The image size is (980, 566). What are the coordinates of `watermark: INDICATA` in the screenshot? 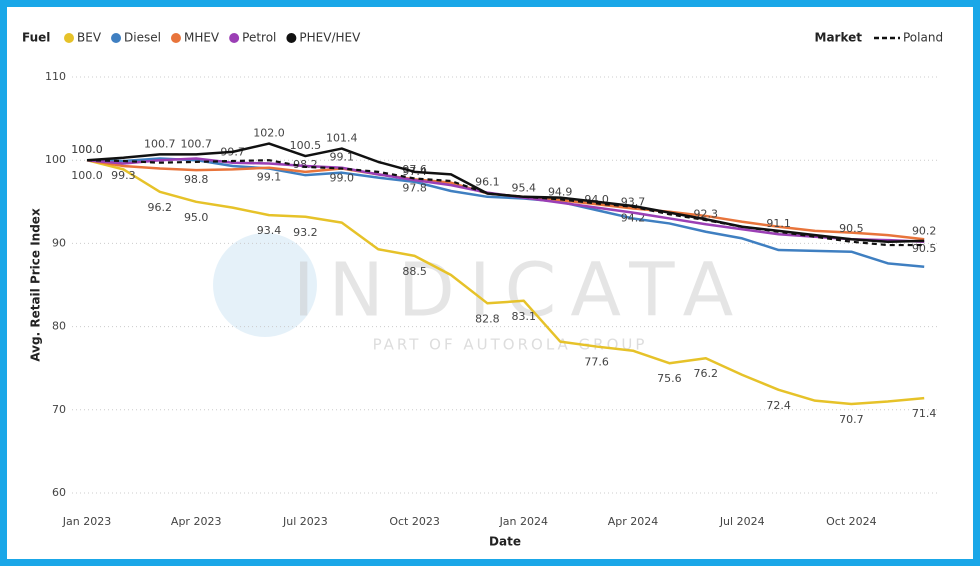 It's located at (520, 291).